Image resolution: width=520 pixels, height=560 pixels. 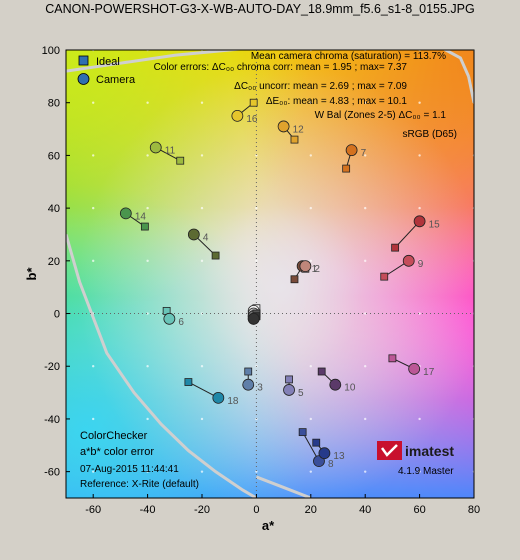 I want to click on info-date: 07-Aug-2015 11:44:41, so click(x=129, y=469).